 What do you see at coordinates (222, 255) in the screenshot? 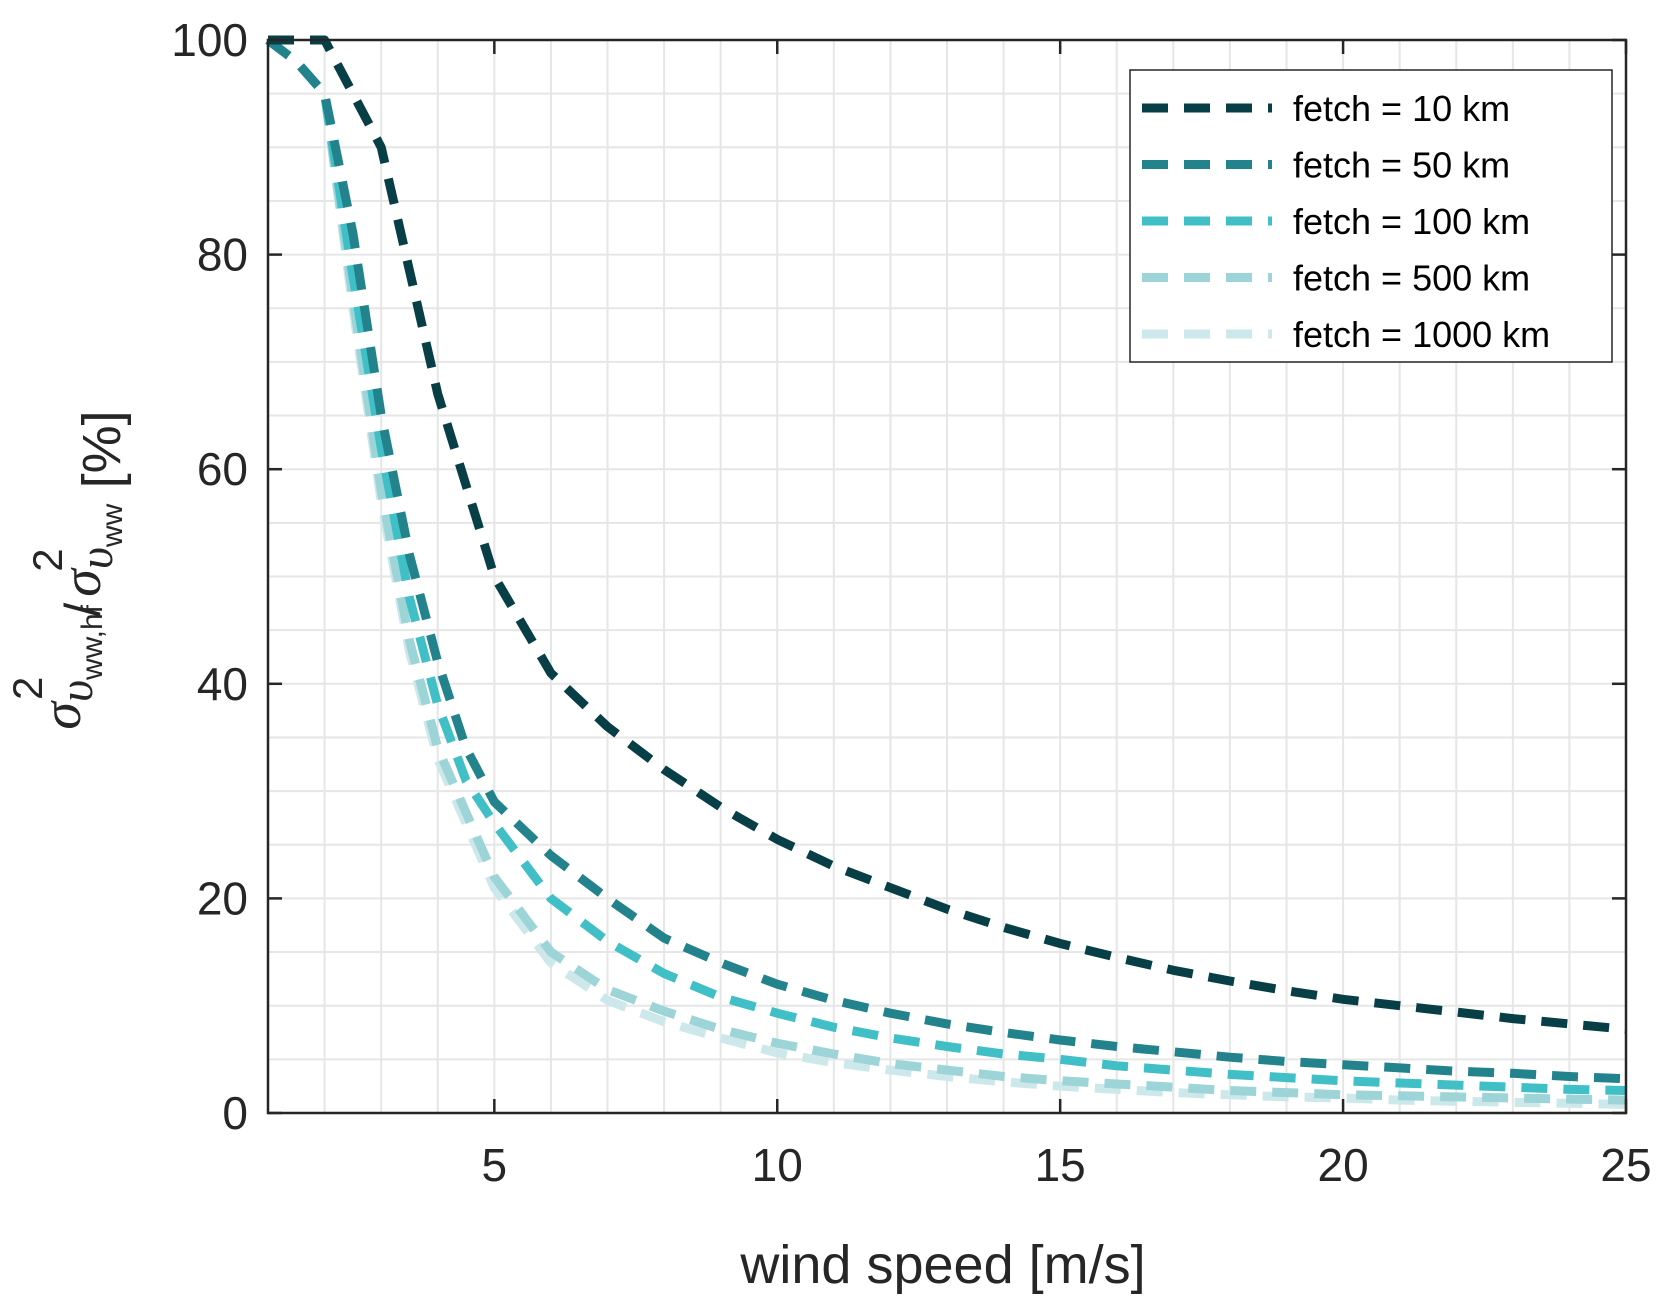
I see `y-tick-label: 80` at bounding box center [222, 255].